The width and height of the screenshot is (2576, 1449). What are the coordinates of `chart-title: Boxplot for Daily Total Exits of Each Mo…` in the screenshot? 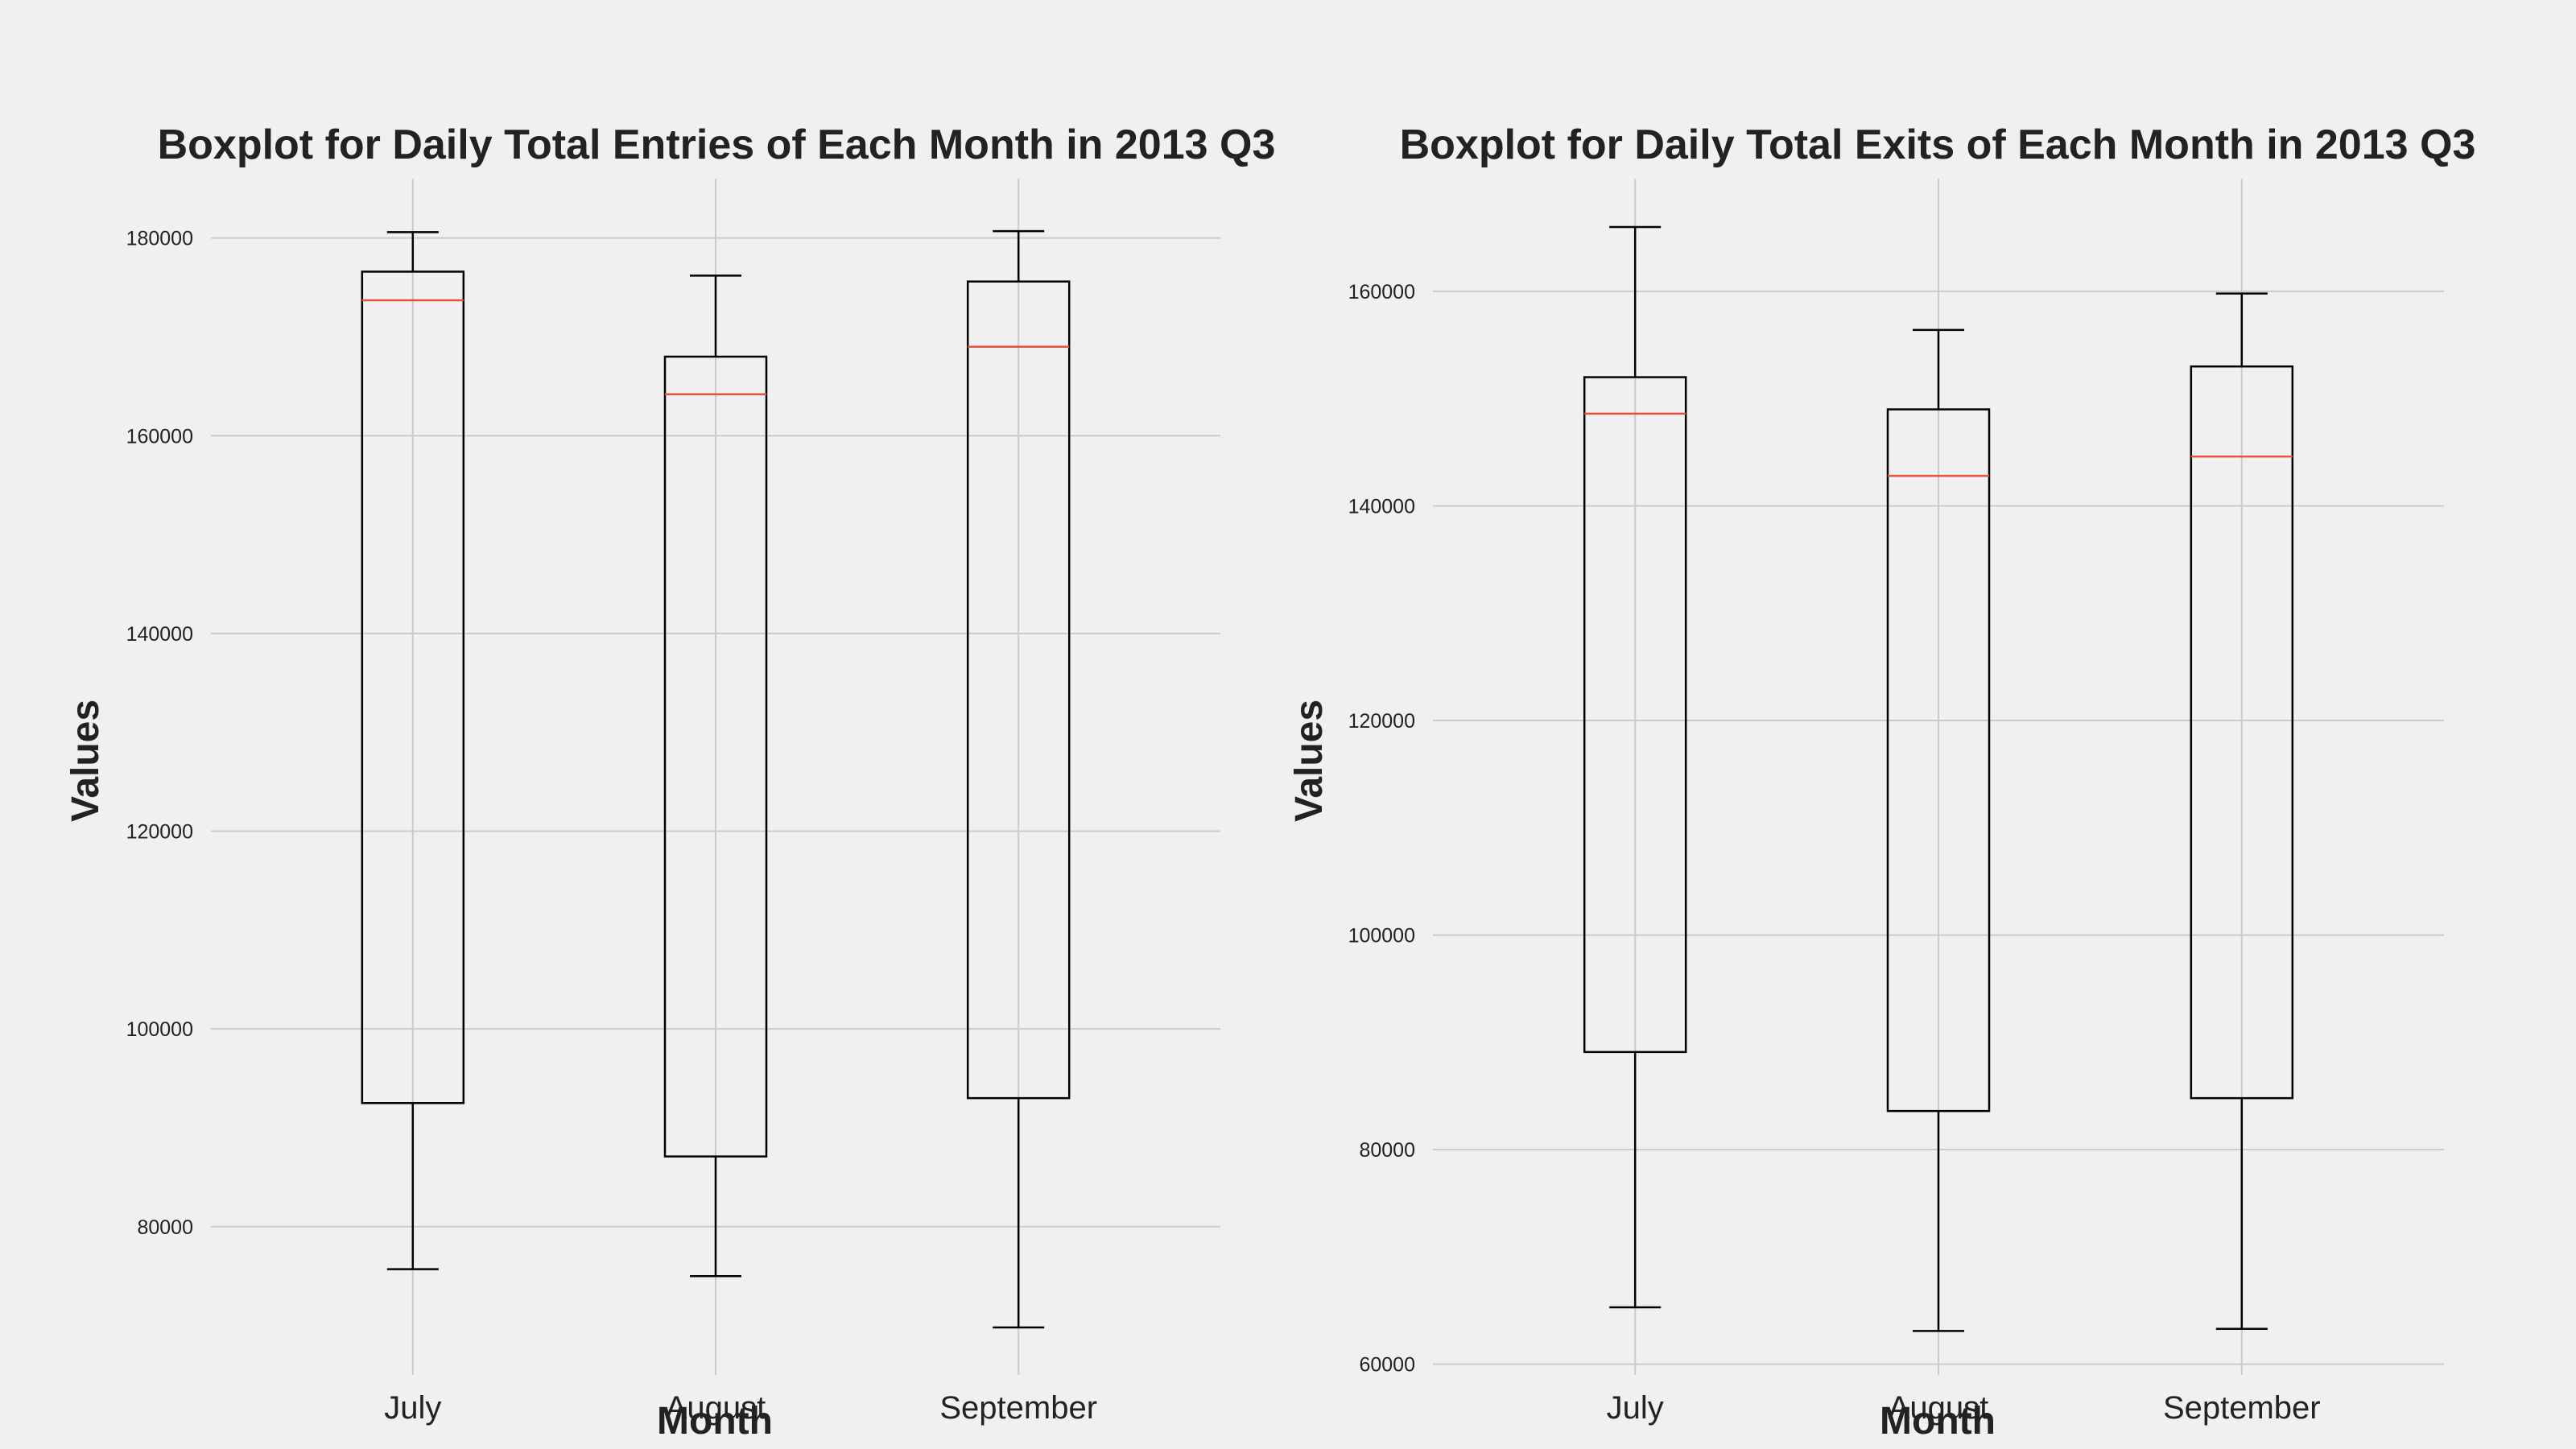 It's located at (1938, 145).